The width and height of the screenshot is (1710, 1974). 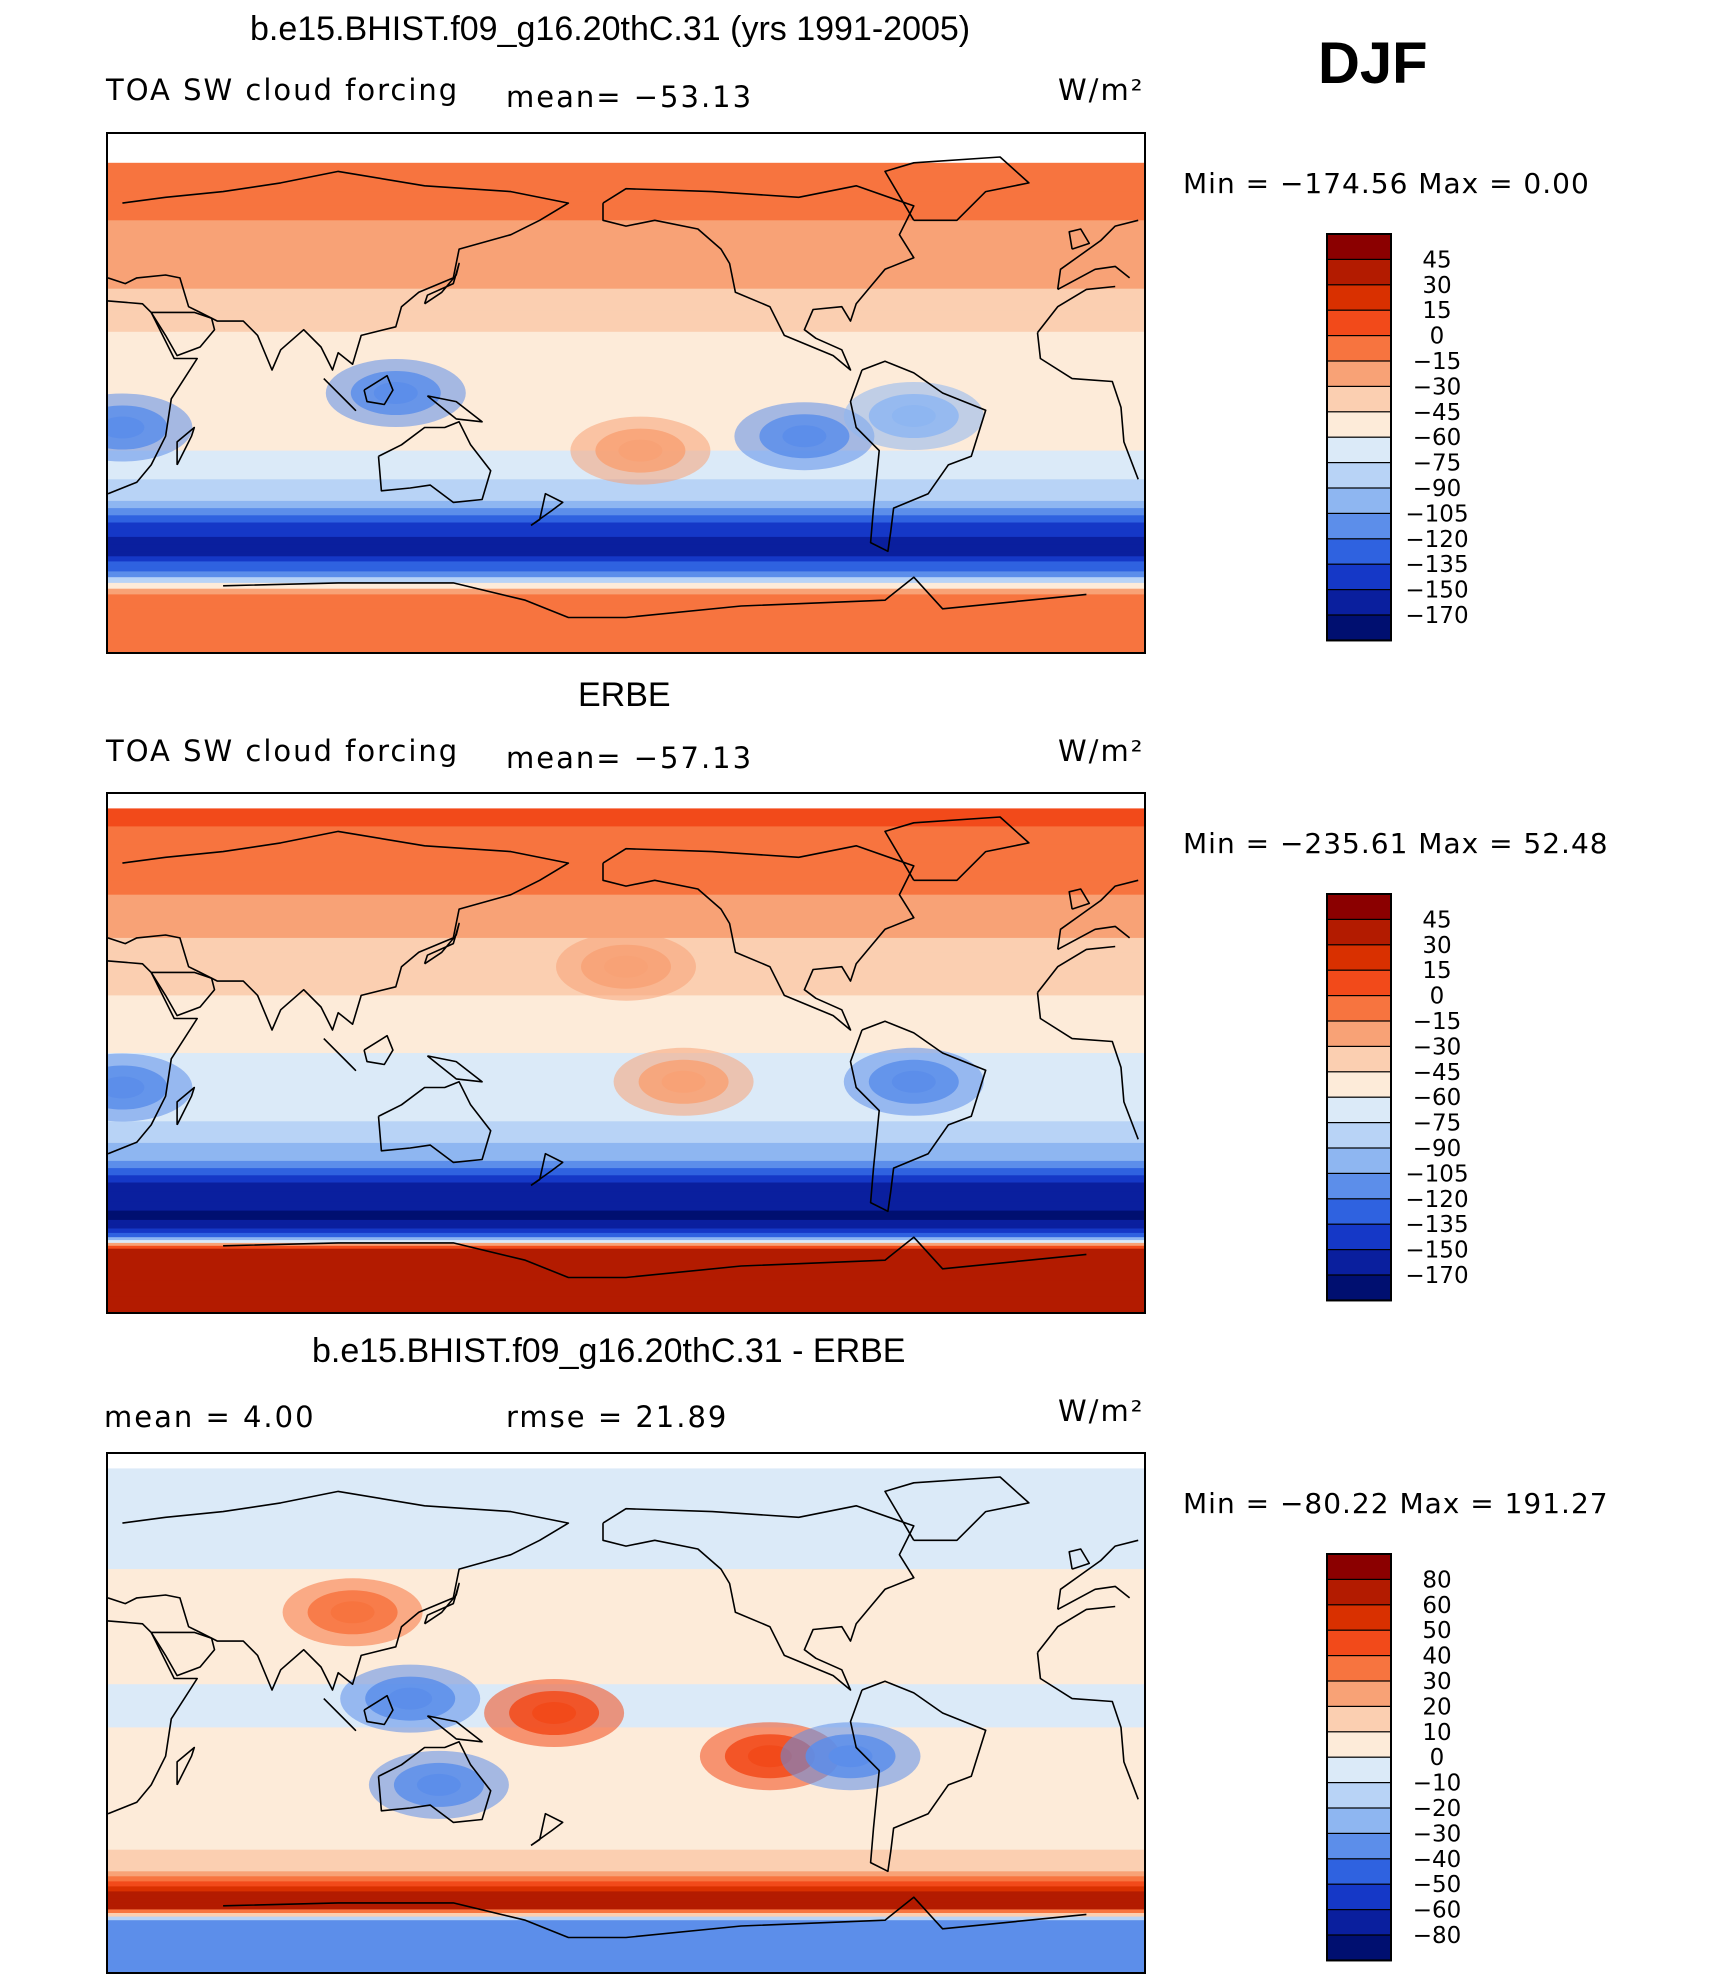 I want to click on panel3-minmax: Min = −80.22 Max = 191.27, so click(x=1396, y=1503).